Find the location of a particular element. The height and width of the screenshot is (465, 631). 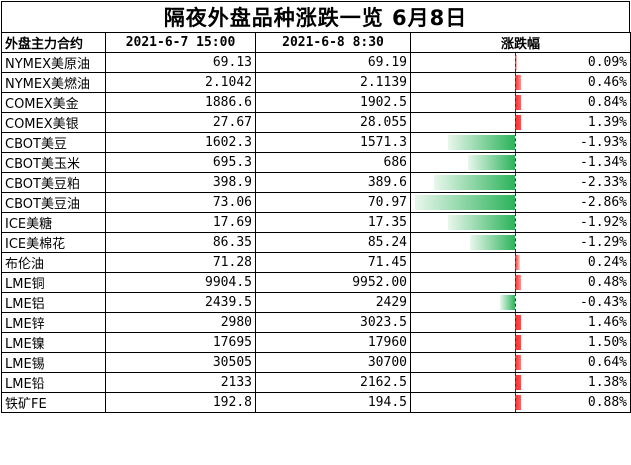

contract-name-cell: CBOT美豆粕 is located at coordinates (53, 182).